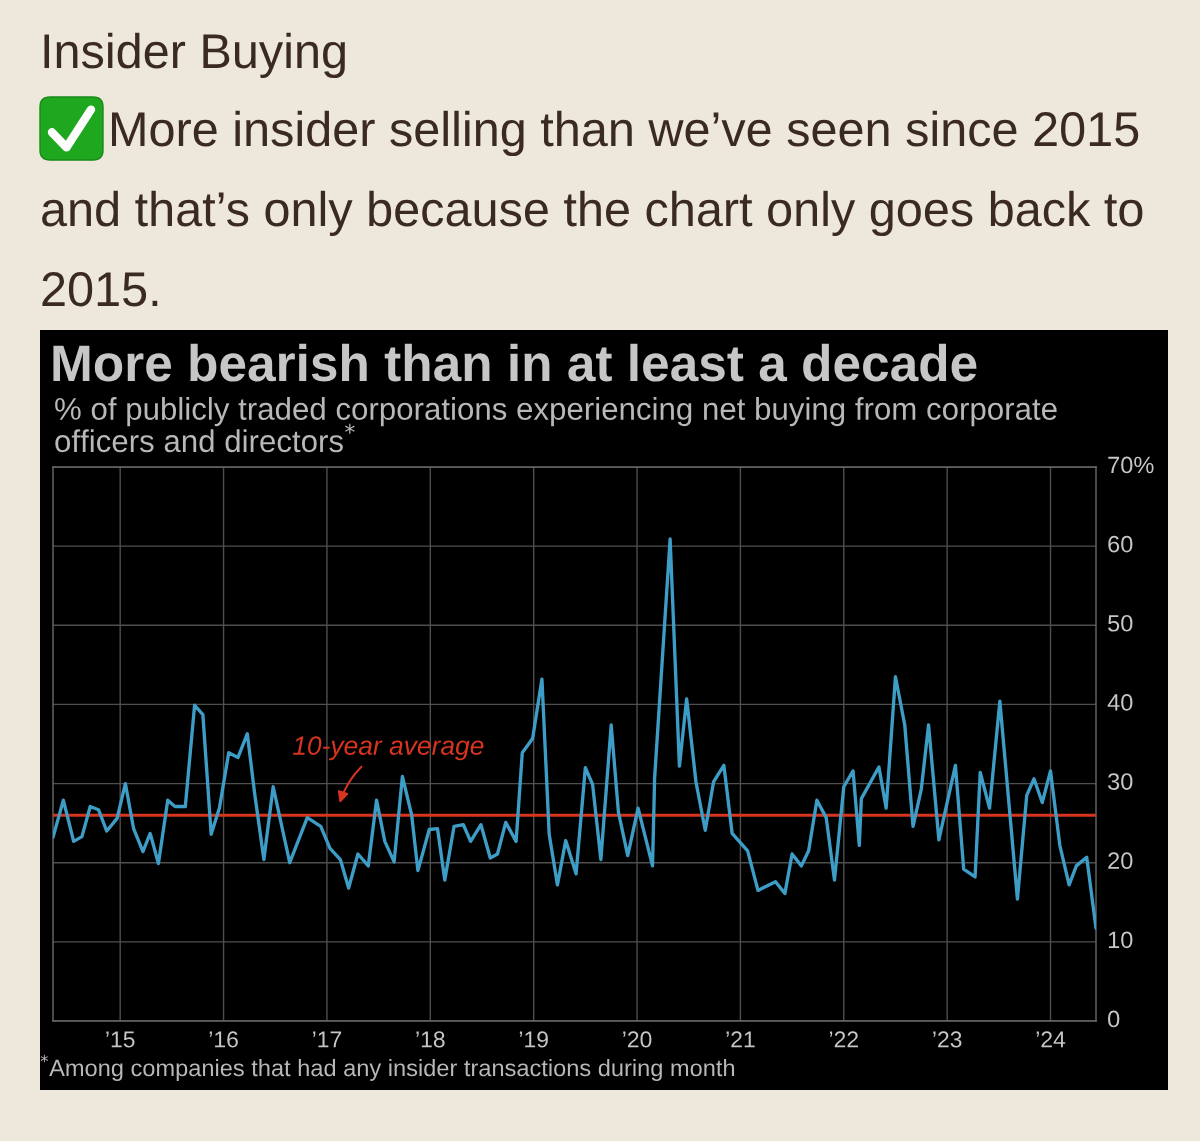 This screenshot has width=1200, height=1141. I want to click on chart-title: More bearish than in at least a decade, so click(515, 362).